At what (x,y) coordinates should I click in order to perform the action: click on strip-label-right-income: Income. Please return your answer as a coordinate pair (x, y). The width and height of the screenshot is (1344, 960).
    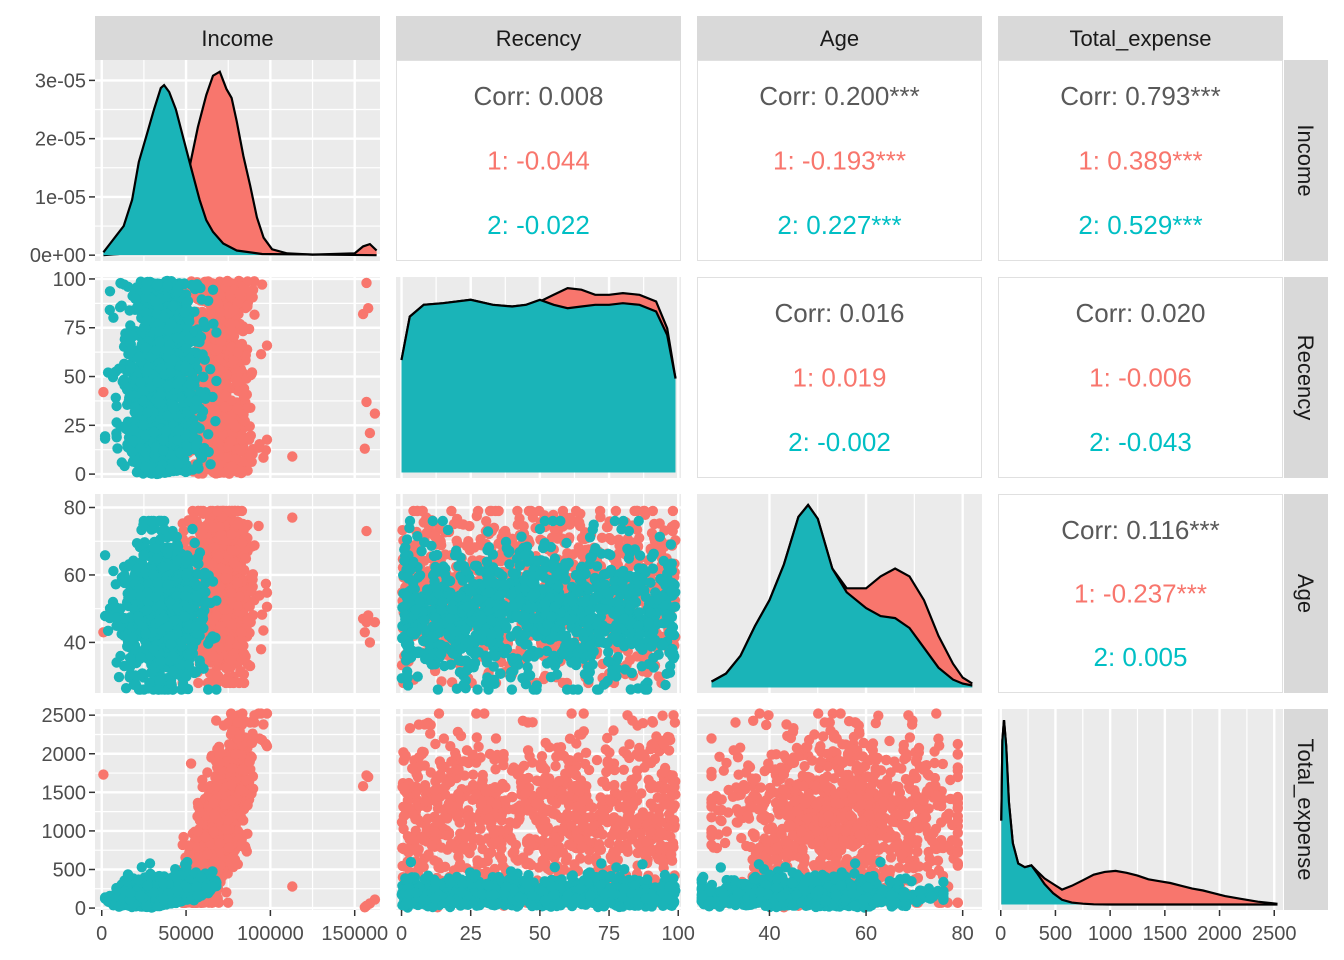
    Looking at the image, I should click on (1305, 160).